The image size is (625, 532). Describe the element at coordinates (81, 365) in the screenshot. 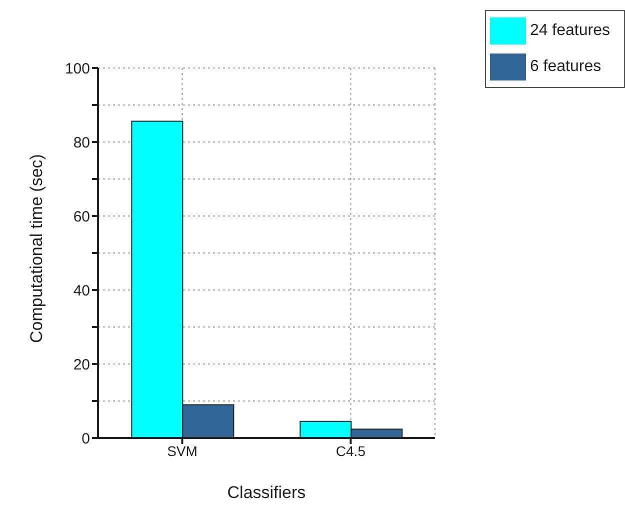

I see `y-tick-label: 20` at that location.